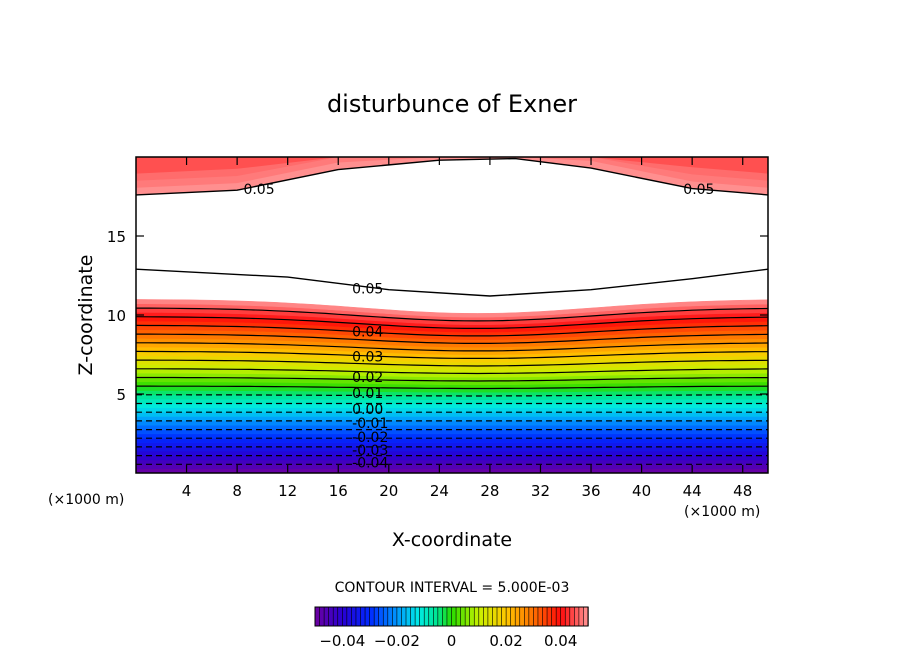 This screenshot has height=654, width=904. What do you see at coordinates (505, 641) in the screenshot?
I see `colorbar-tick-label: 0.02` at bounding box center [505, 641].